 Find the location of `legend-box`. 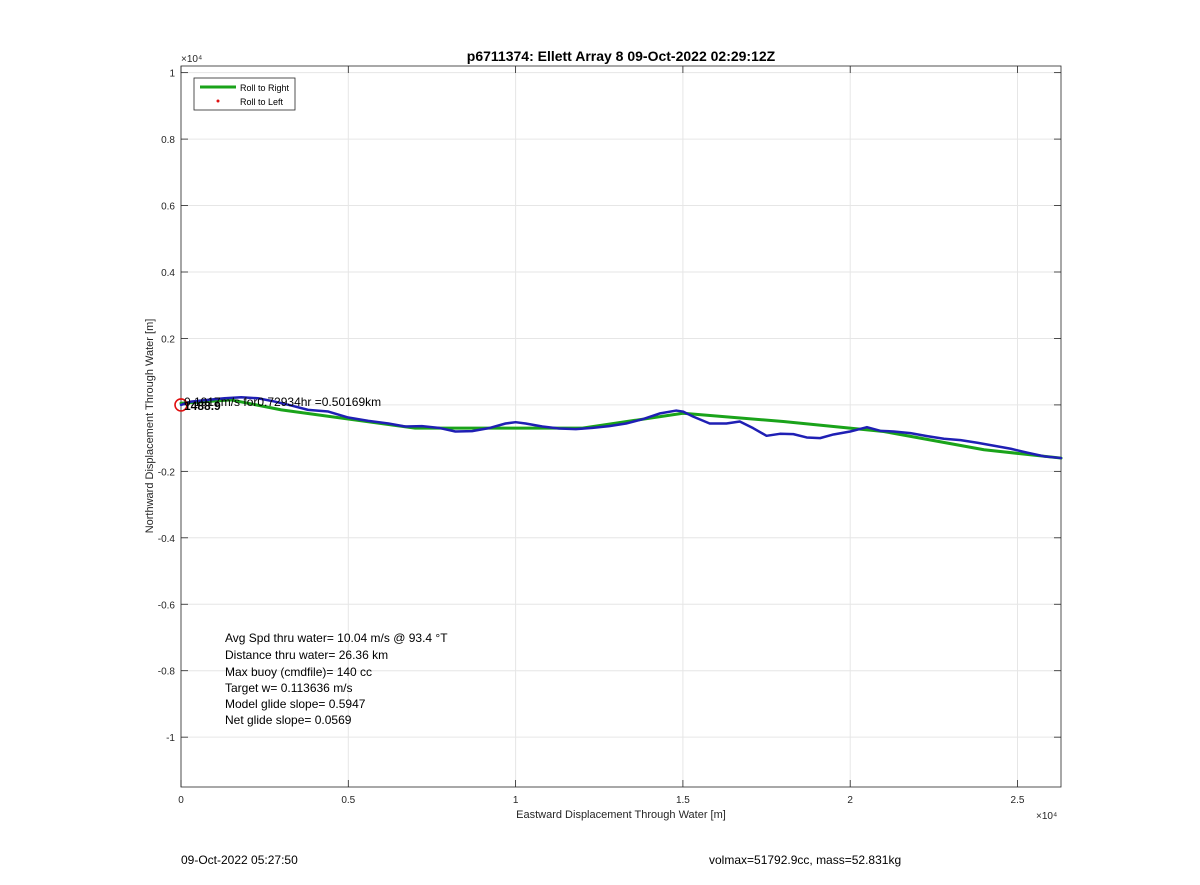

legend-box is located at coordinates (244, 94).